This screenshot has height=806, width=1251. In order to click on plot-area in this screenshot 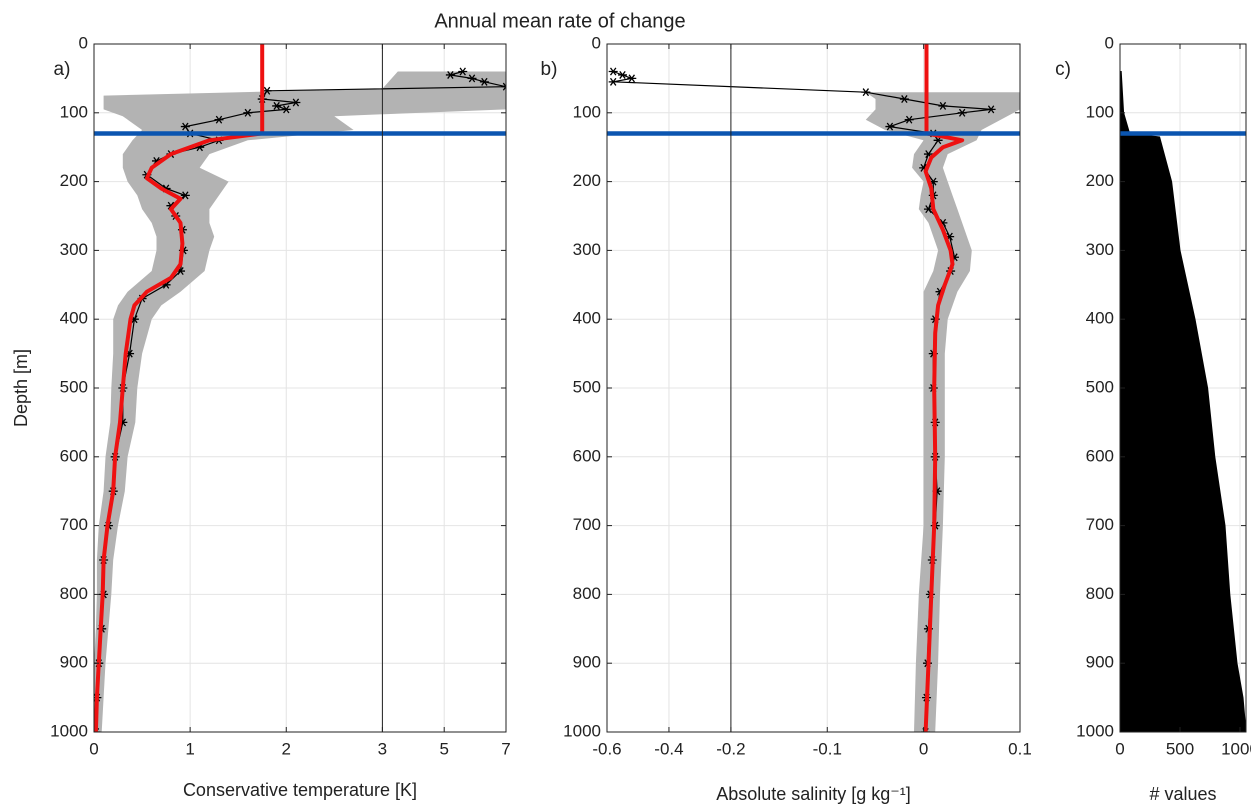, I will do `click(1183, 388)`.